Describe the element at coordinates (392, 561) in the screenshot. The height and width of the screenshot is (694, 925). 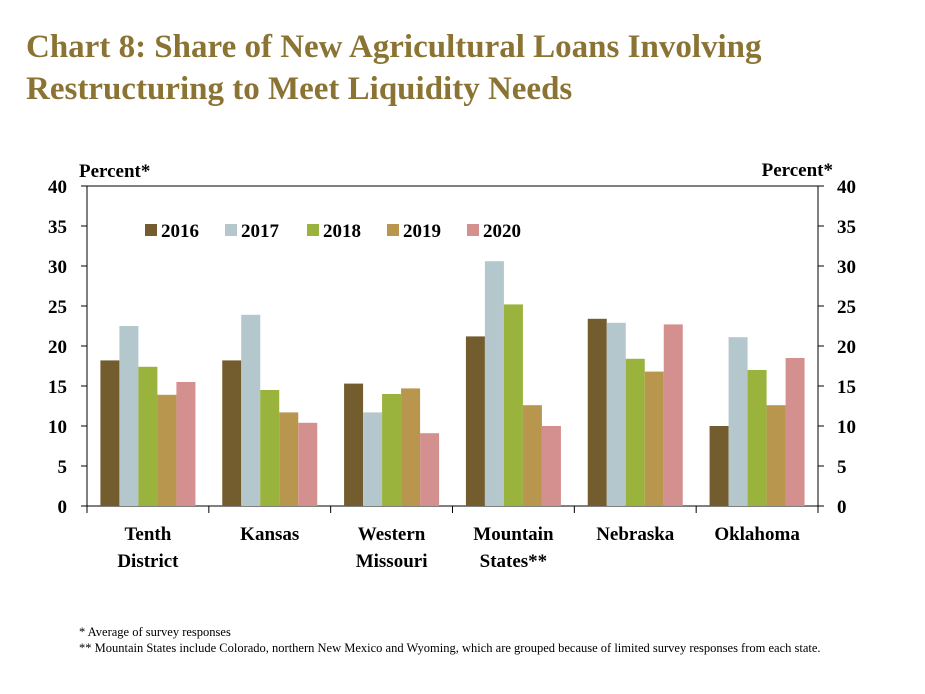
I see `x-tick-label: Missouri` at that location.